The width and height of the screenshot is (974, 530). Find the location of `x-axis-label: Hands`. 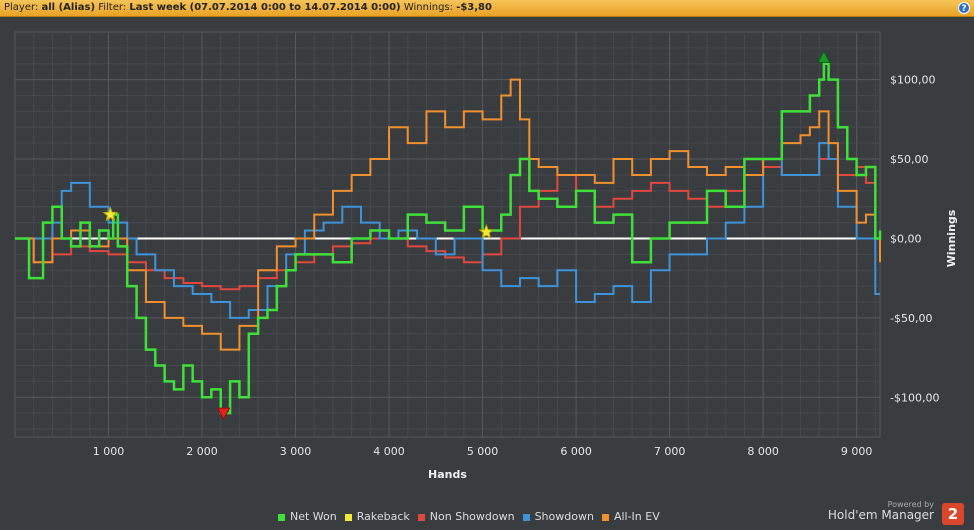

x-axis-label: Hands is located at coordinates (447, 474).